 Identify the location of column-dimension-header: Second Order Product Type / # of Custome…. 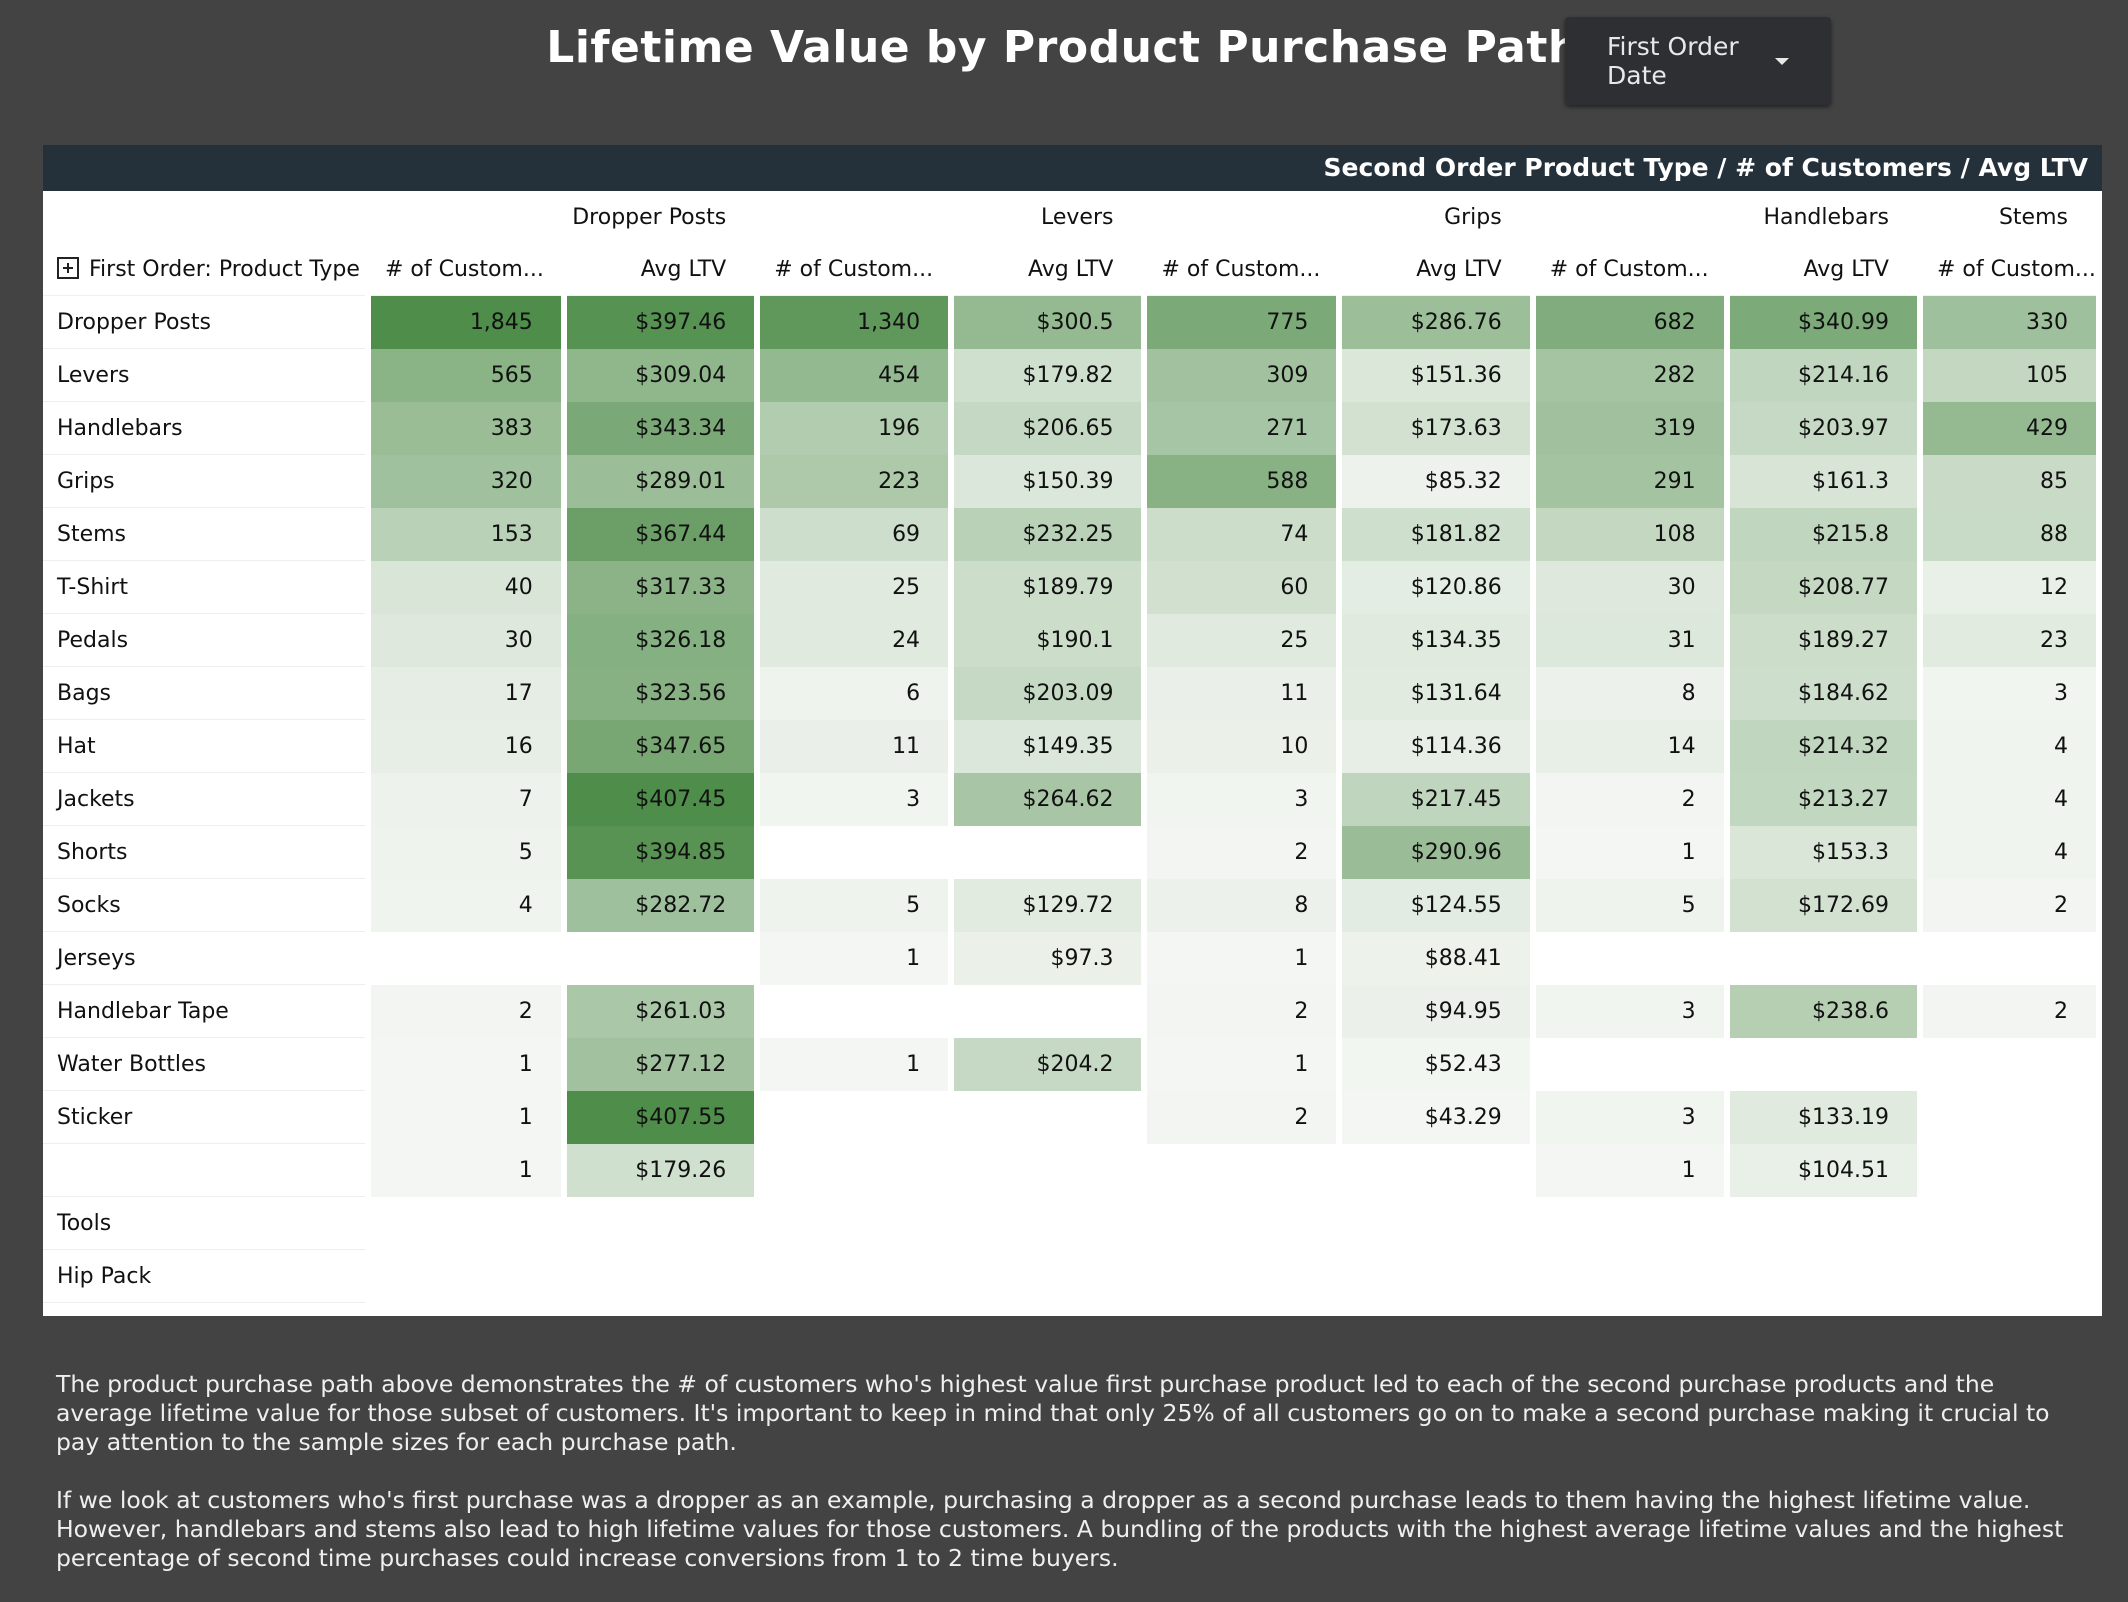
(1072, 168).